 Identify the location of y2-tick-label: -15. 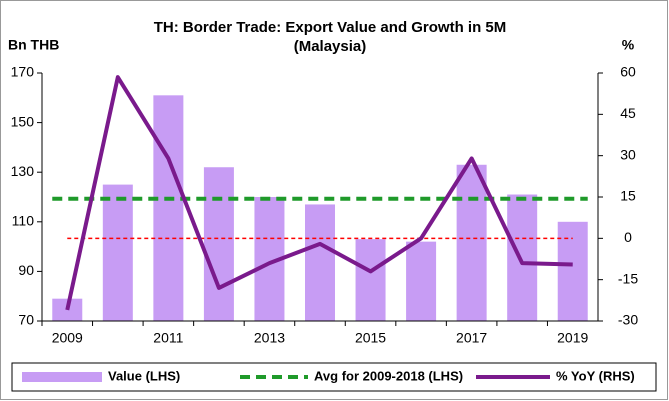
(628, 278).